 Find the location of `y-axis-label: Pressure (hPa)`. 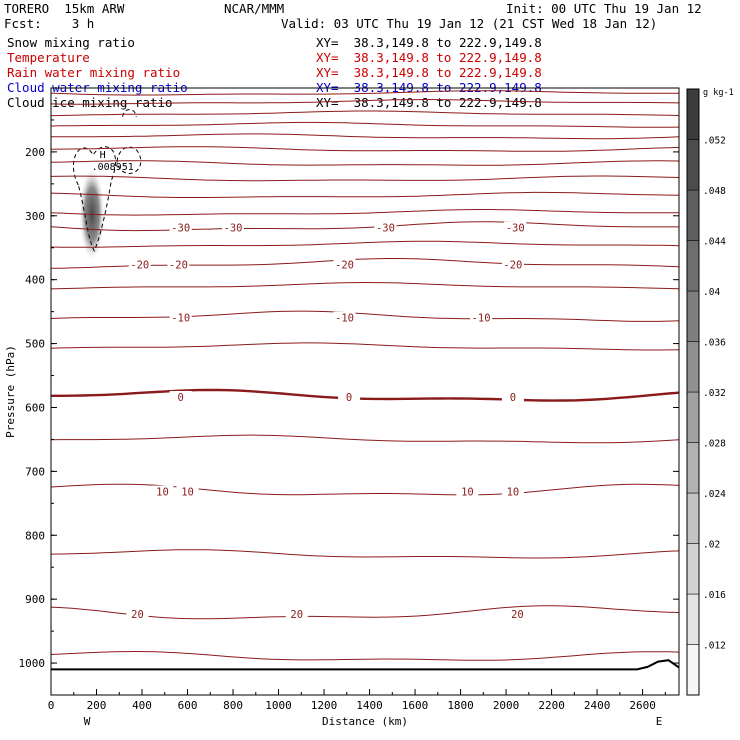

y-axis-label: Pressure (hPa) is located at coordinates (10, 391).